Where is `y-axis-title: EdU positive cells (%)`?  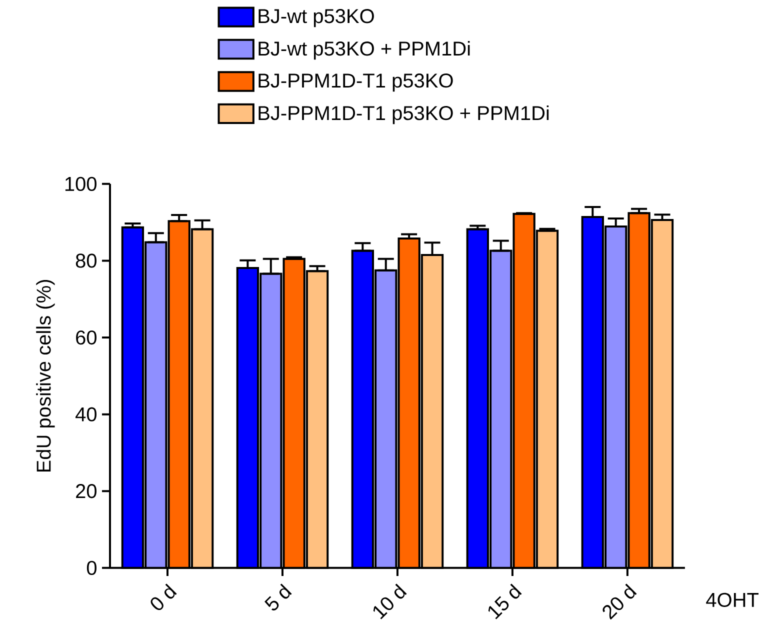 y-axis-title: EdU positive cells (%) is located at coordinates (45, 376).